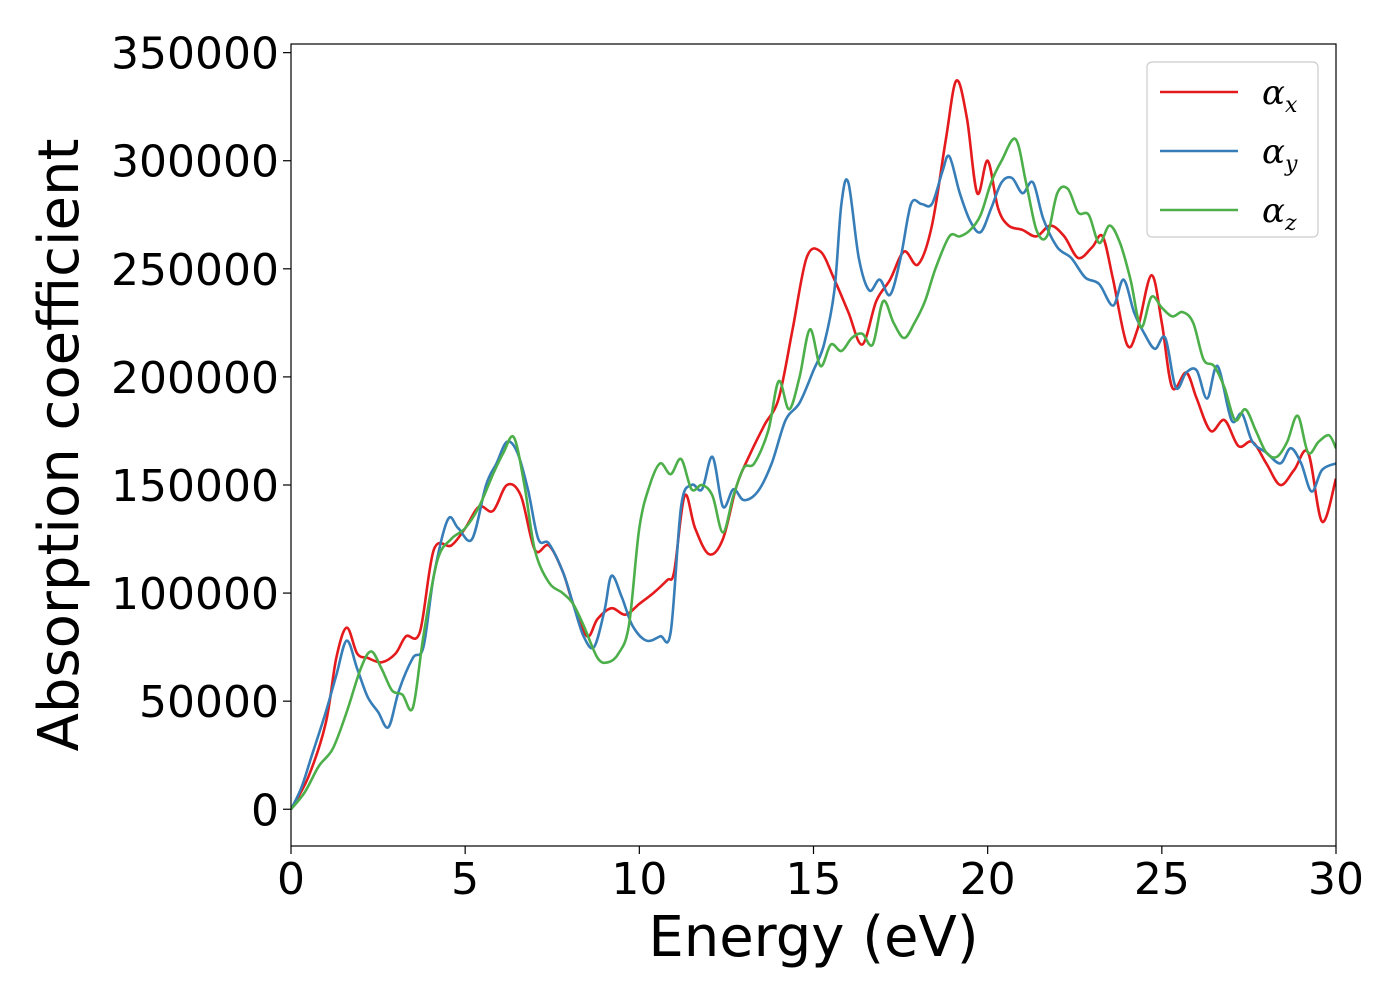 The width and height of the screenshot is (1400, 1000). Describe the element at coordinates (291, 879) in the screenshot. I see `x-tick-label: 0` at that location.